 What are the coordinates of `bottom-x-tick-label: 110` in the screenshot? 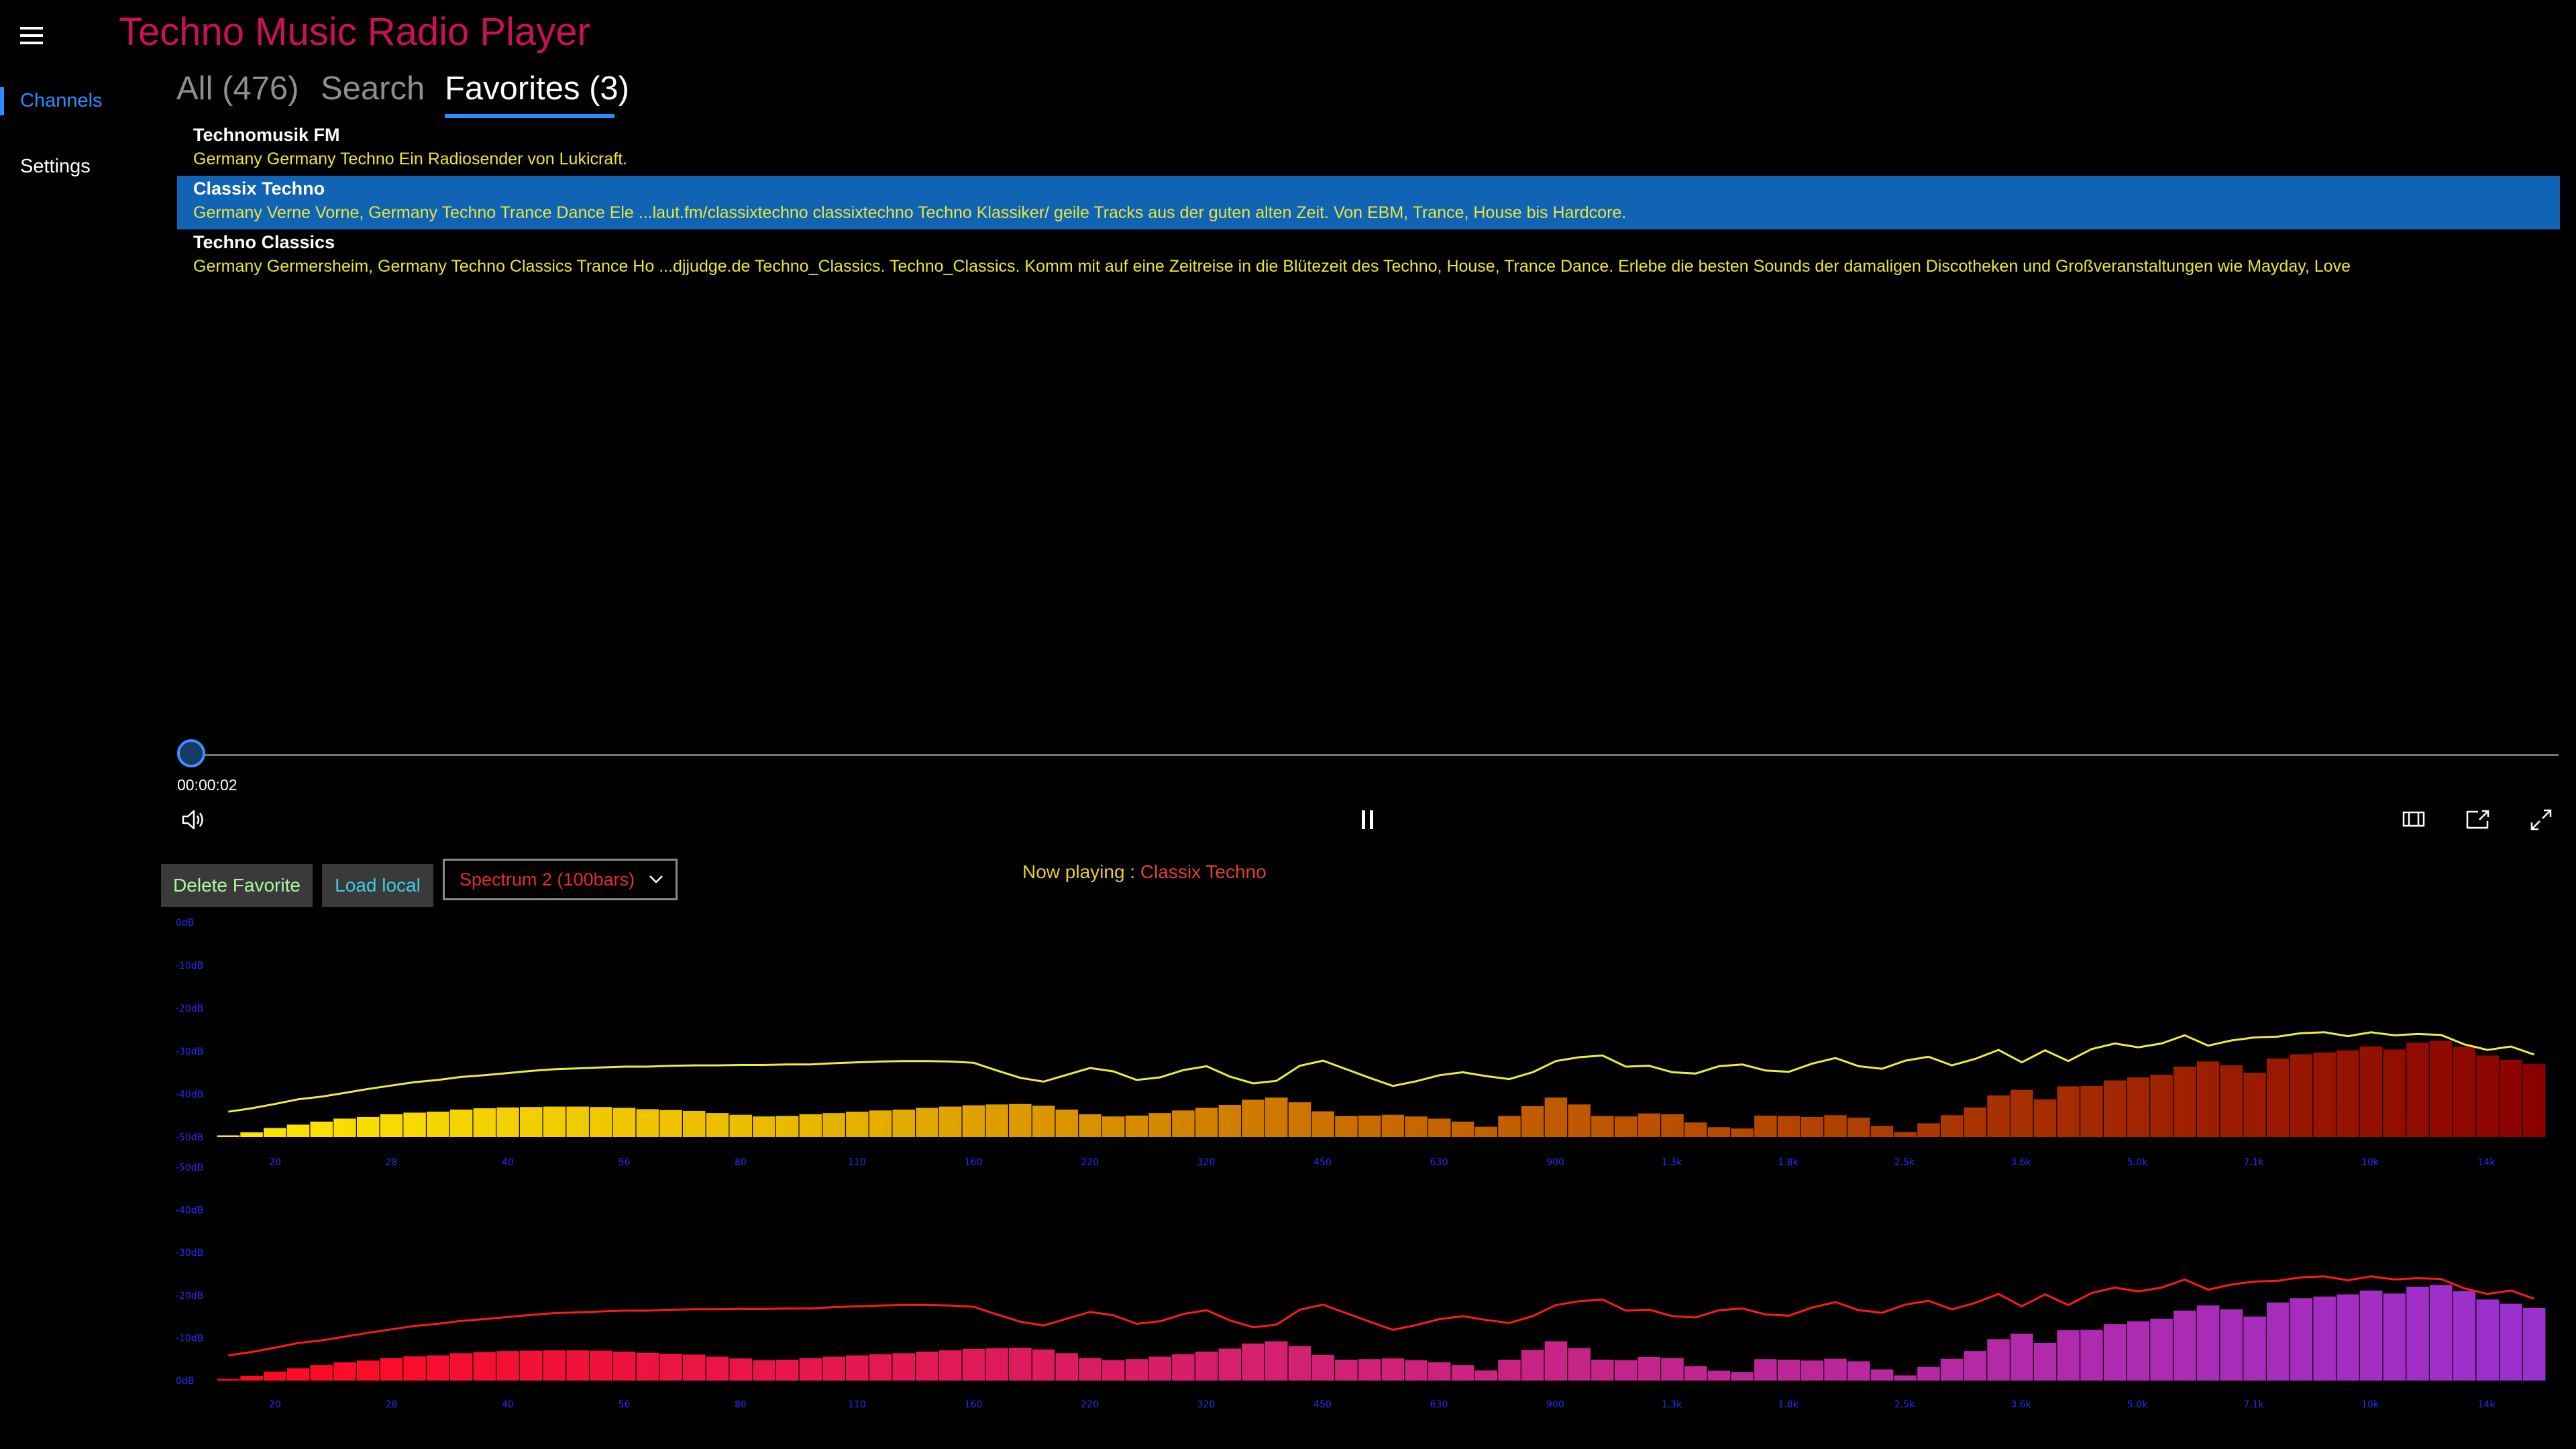 It's located at (857, 1404).